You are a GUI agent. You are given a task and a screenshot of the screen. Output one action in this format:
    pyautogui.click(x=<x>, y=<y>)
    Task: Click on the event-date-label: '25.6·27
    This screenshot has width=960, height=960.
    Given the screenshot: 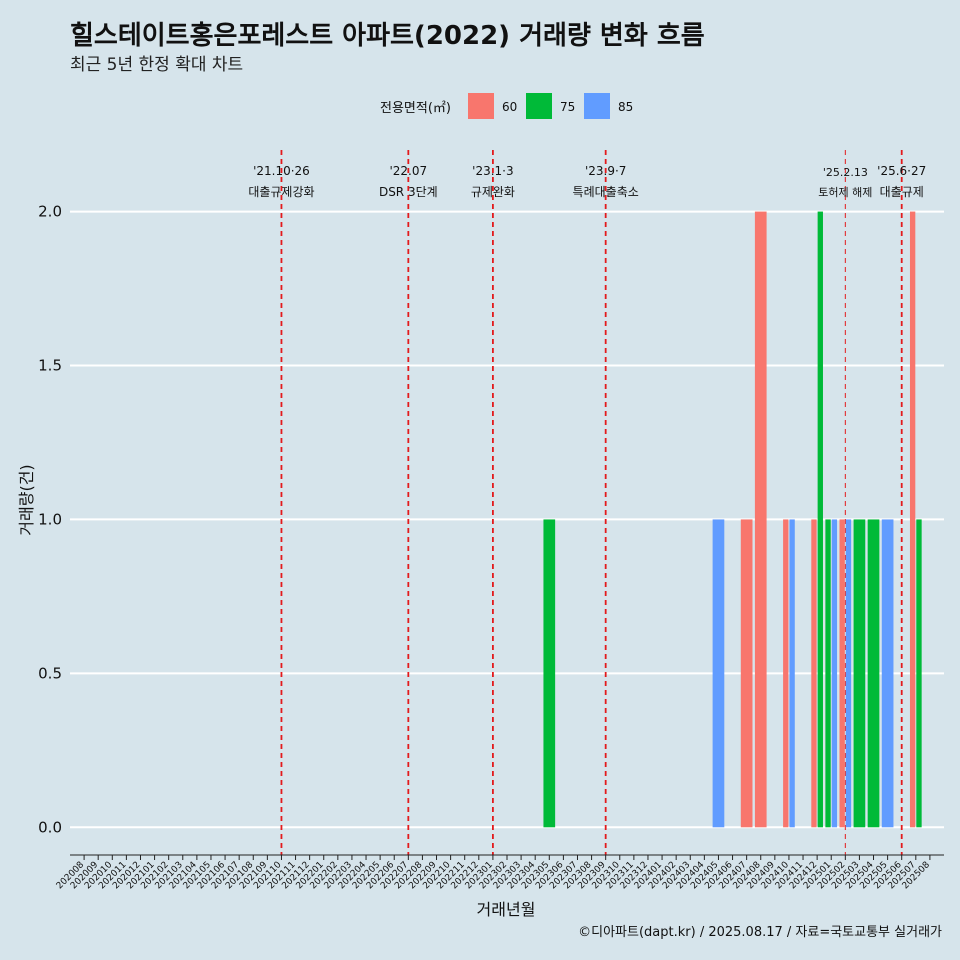 What is the action you would take?
    pyautogui.click(x=901, y=171)
    